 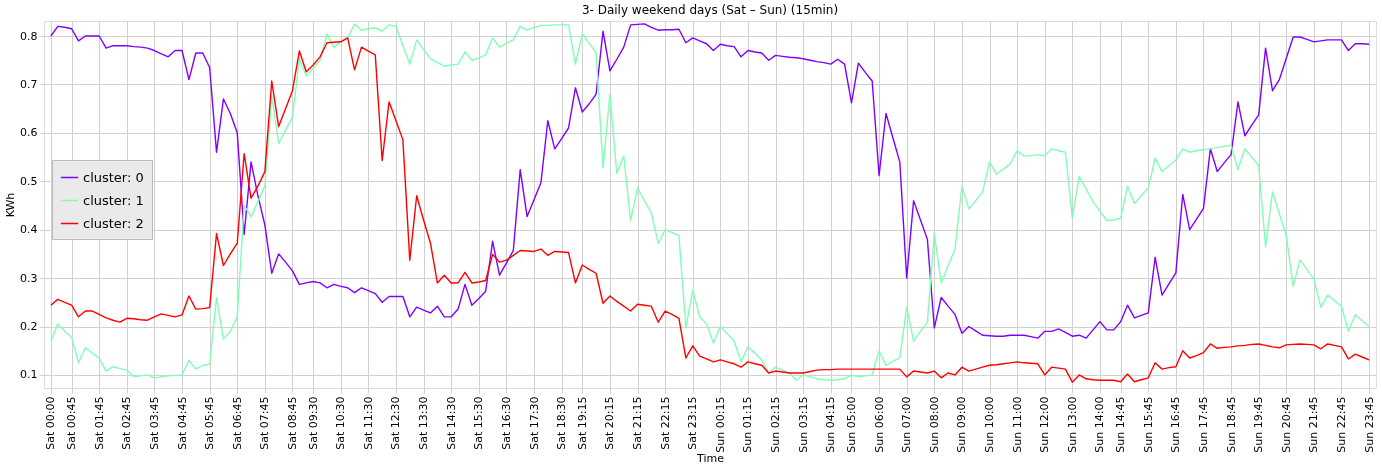 I want to click on x-tick-label: Sun 14:45, so click(x=1121, y=424).